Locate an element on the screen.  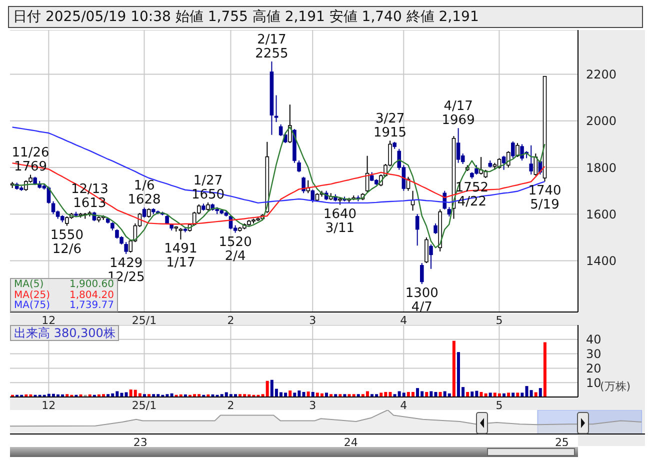
text: MA(5) is located at coordinates (29, 284).